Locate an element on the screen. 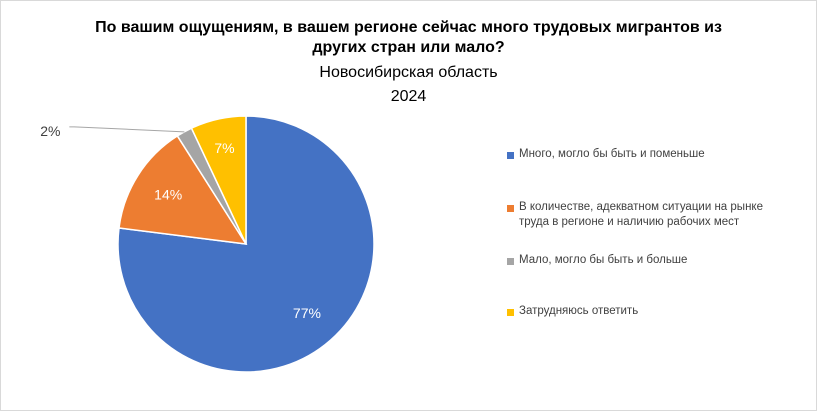  legend-label-few: Мало, могло бы быть и больше is located at coordinates (603, 260).